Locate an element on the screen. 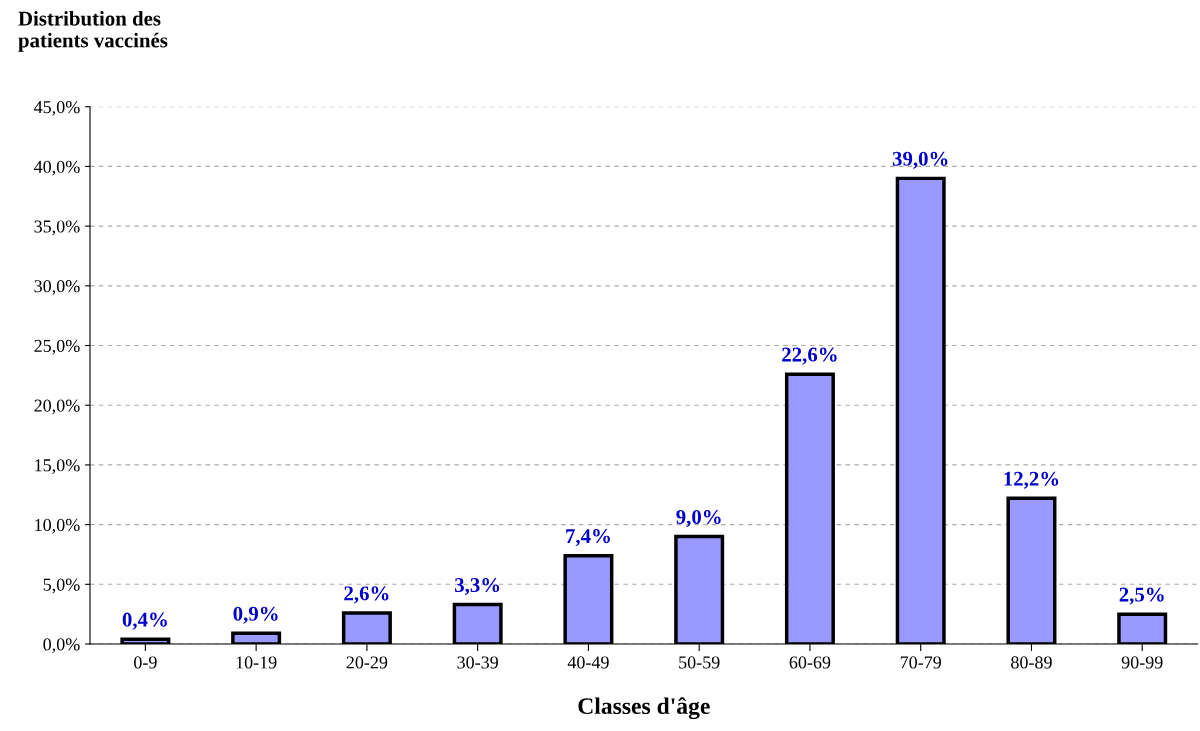 The image size is (1200, 731). x-tick-label: 80-89 is located at coordinates (1031, 662).